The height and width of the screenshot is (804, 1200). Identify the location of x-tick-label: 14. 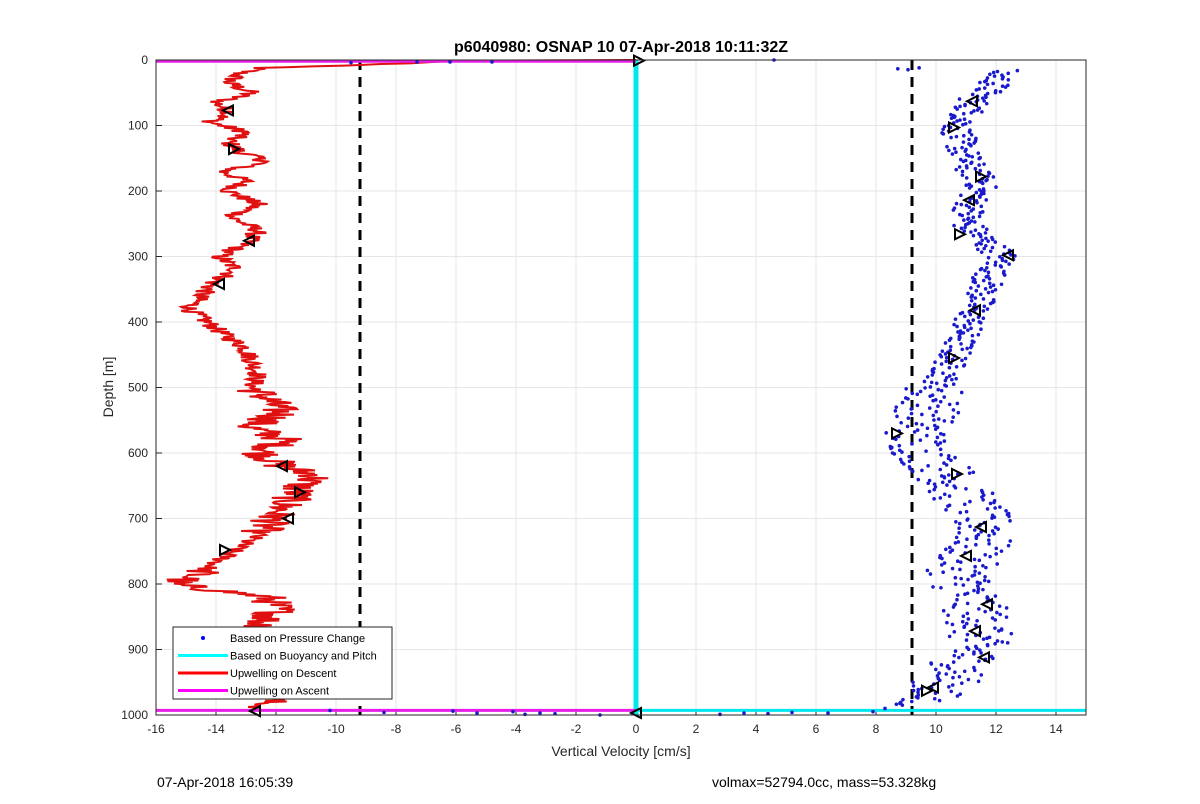
(1056, 729).